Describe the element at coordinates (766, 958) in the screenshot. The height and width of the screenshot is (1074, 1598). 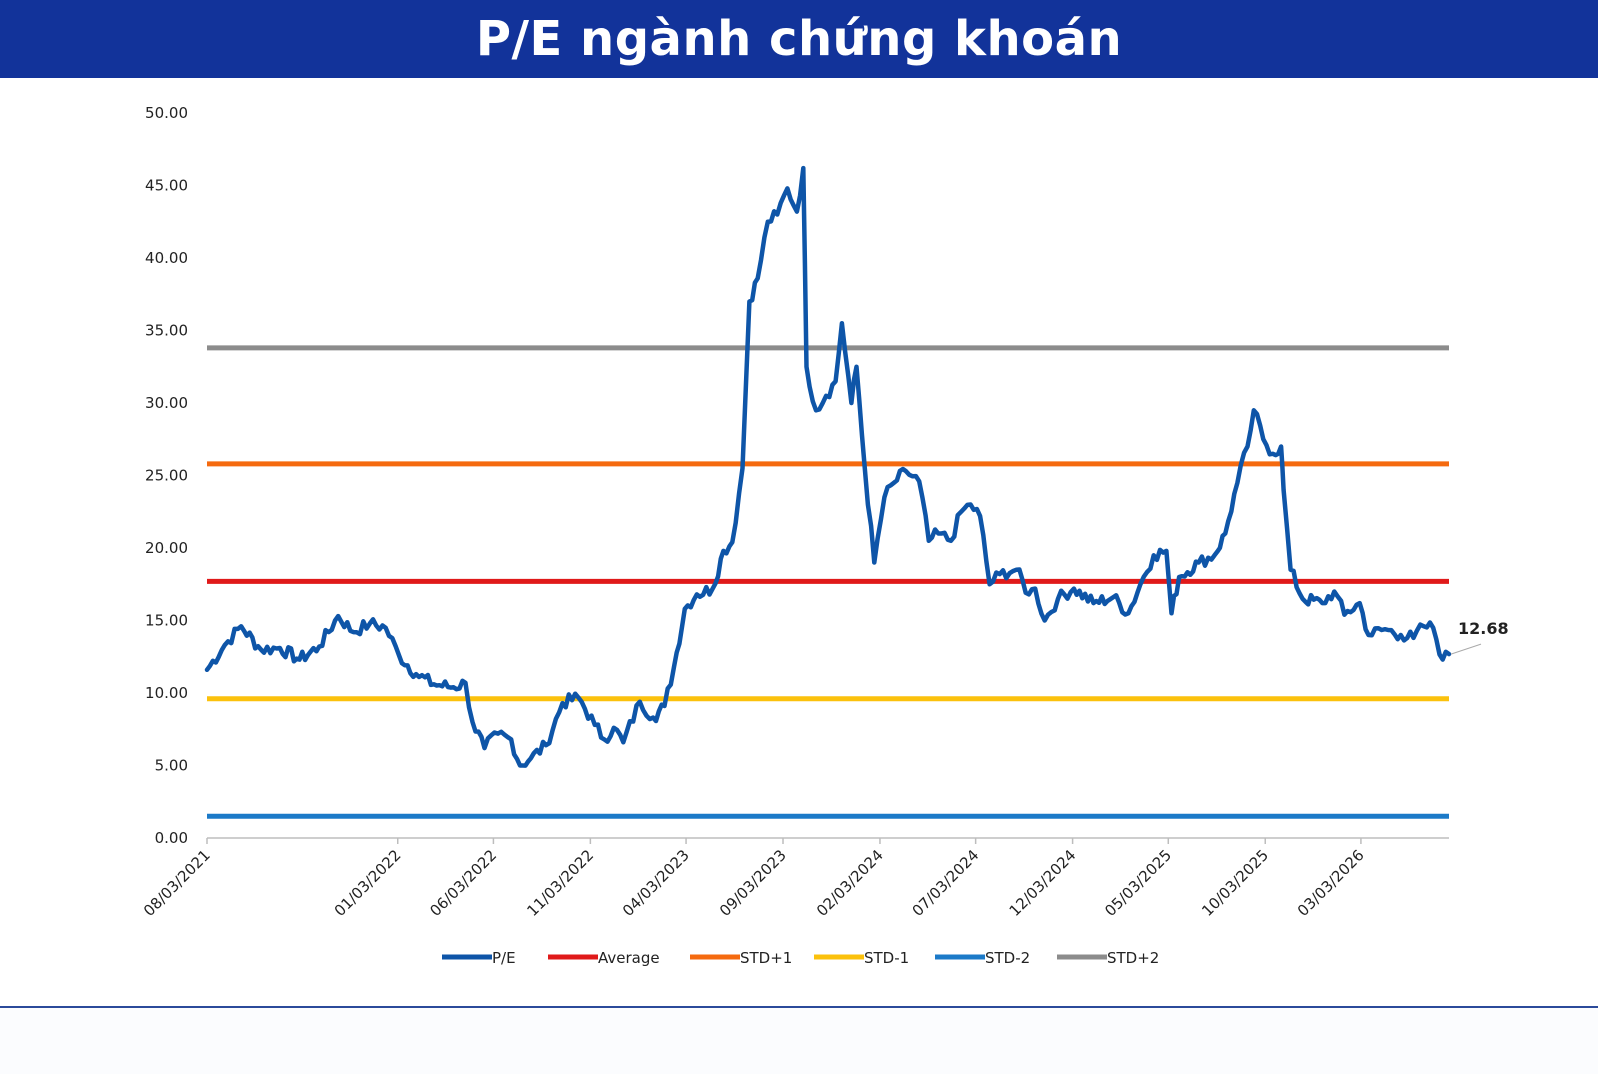
I see `legend-label-std-1: STD+1` at that location.